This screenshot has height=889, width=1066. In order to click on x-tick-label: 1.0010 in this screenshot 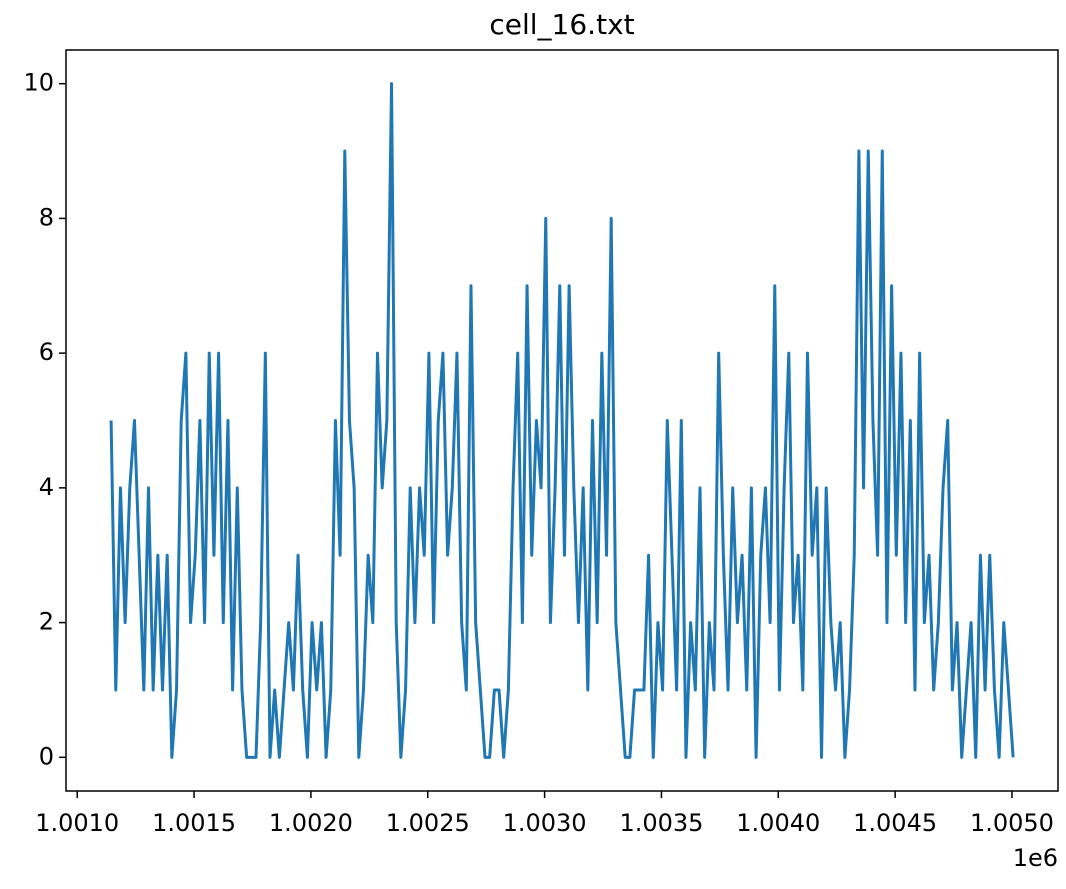, I will do `click(77, 823)`.